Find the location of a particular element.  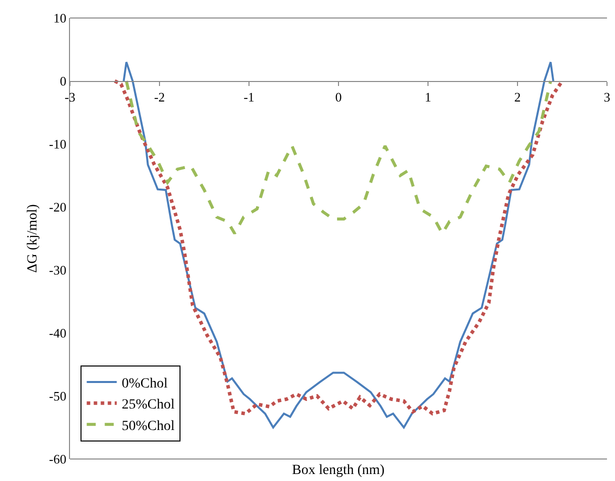

x-tick-label: -1 is located at coordinates (249, 97).